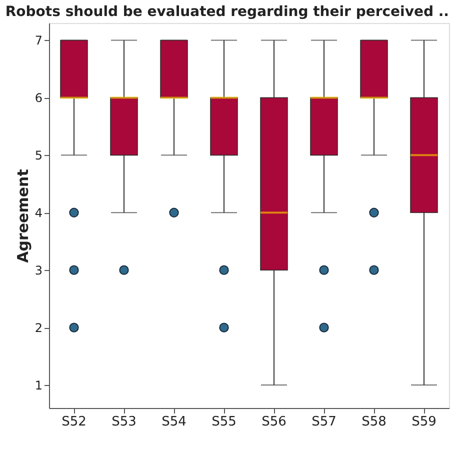 Image resolution: width=462 pixels, height=451 pixels. What do you see at coordinates (38, 41) in the screenshot?
I see `y-tick-label: 7` at bounding box center [38, 41].